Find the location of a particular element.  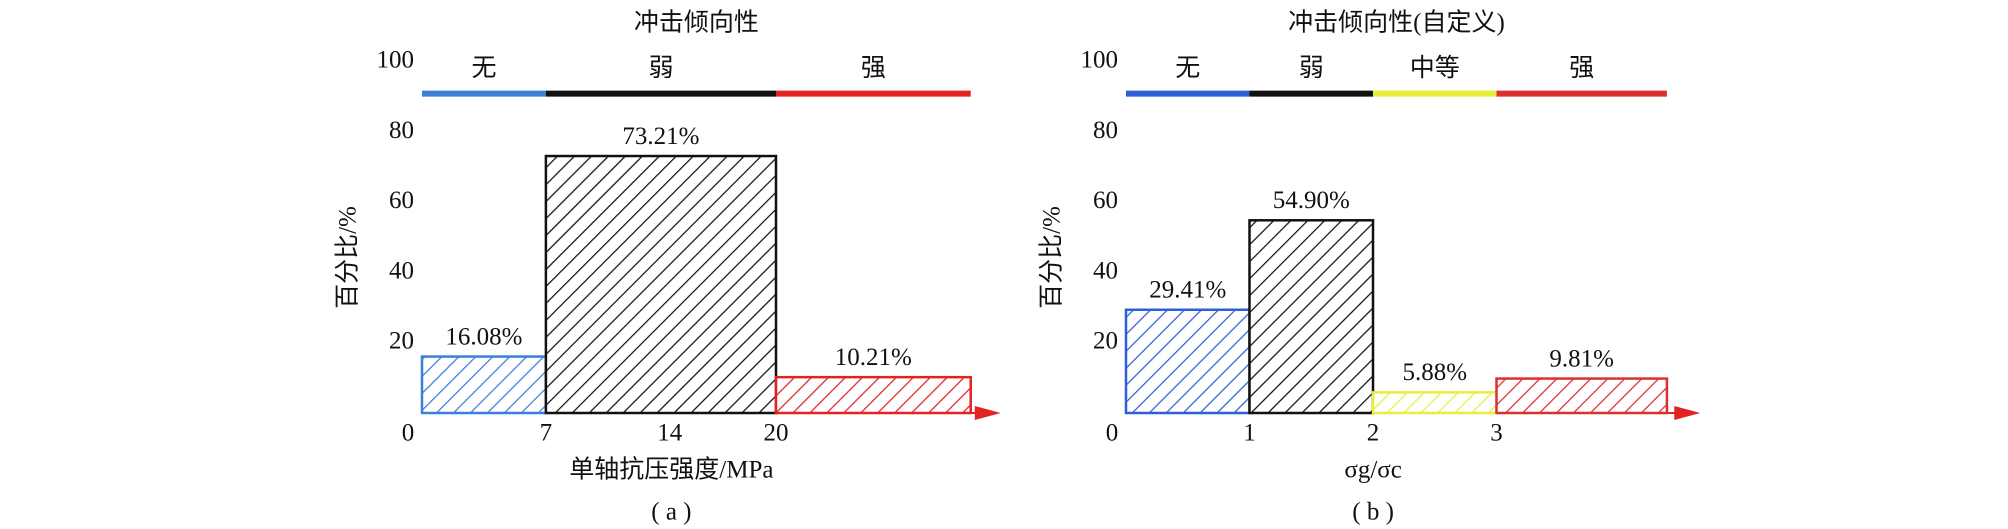

x-axis-label: 单轴抗压强度/MPa is located at coordinates (671, 470).